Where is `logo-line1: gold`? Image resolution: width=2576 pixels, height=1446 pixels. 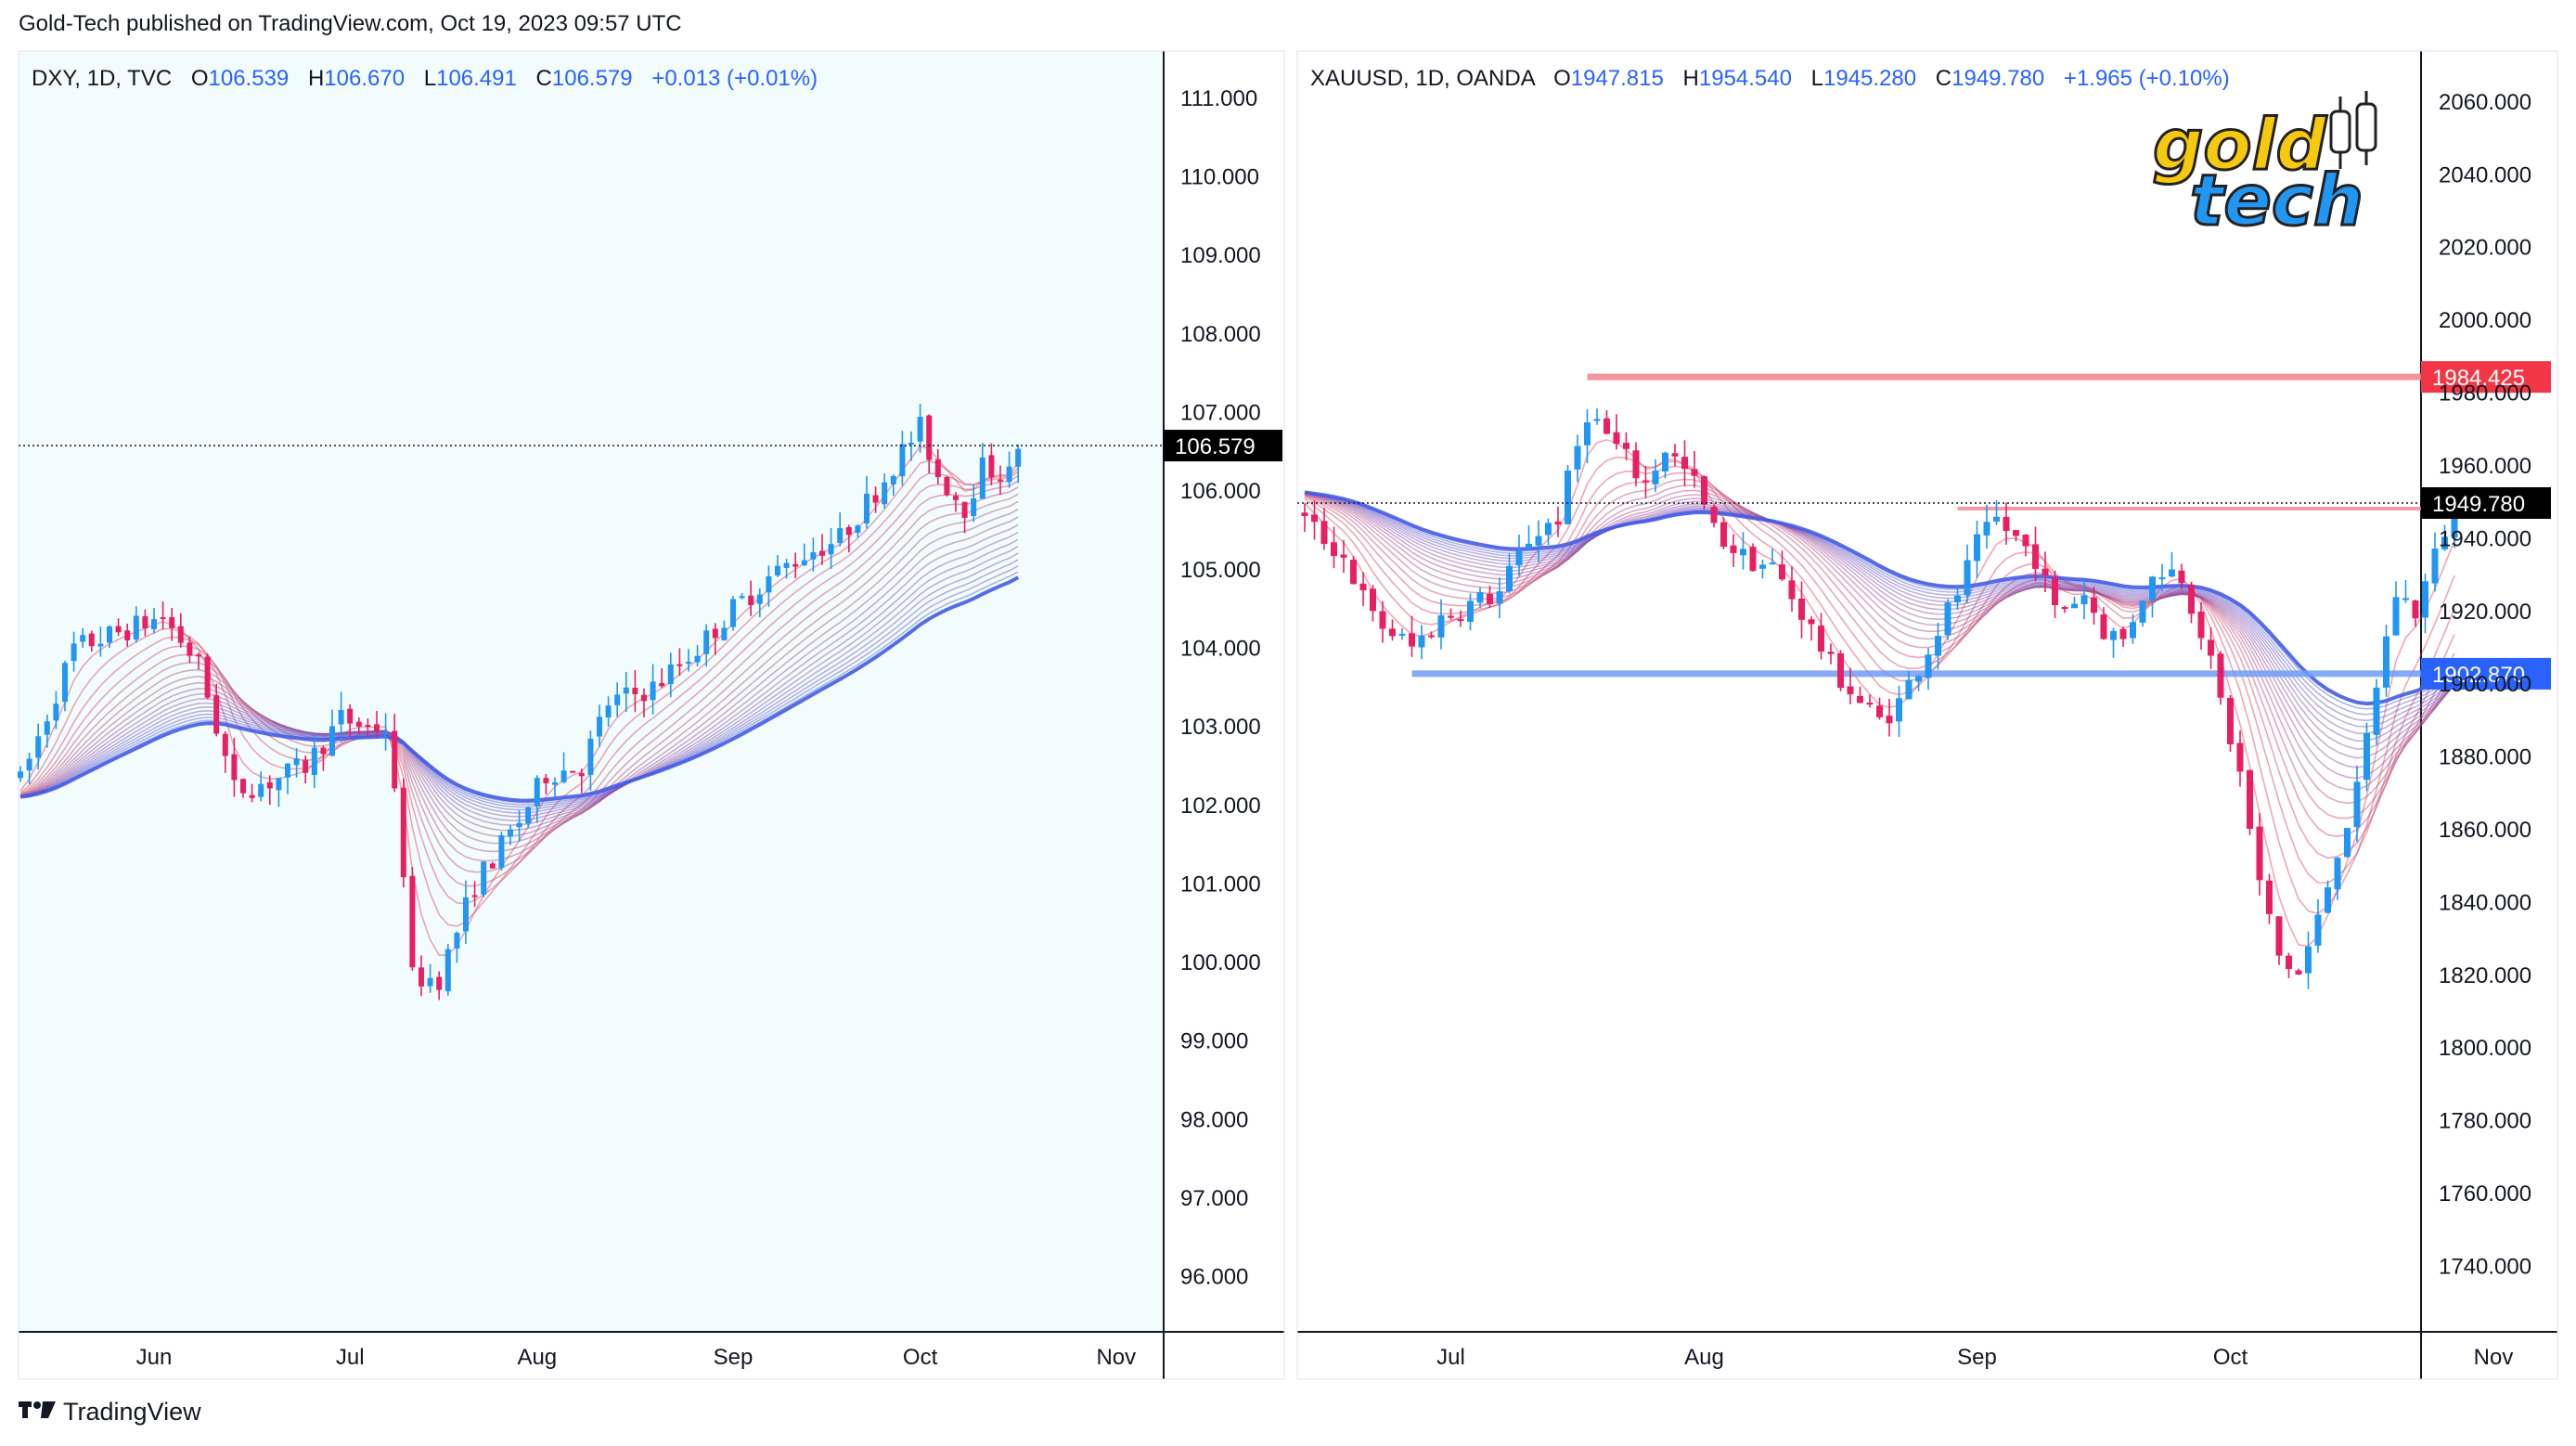
logo-line1: gold is located at coordinates (2240, 144).